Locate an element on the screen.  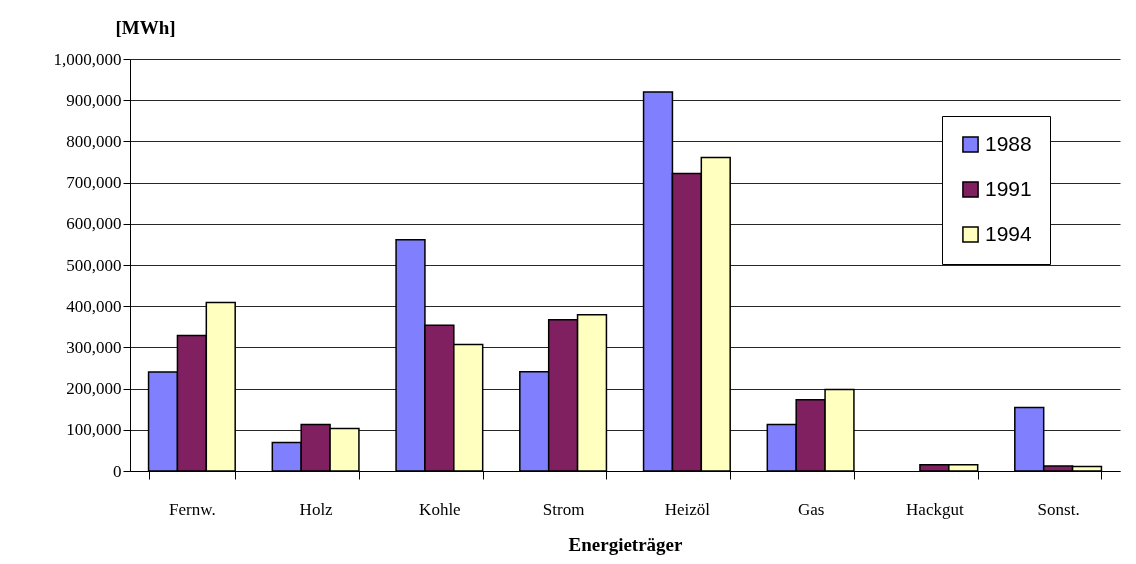
x-tick-label: Strom is located at coordinates (563, 509).